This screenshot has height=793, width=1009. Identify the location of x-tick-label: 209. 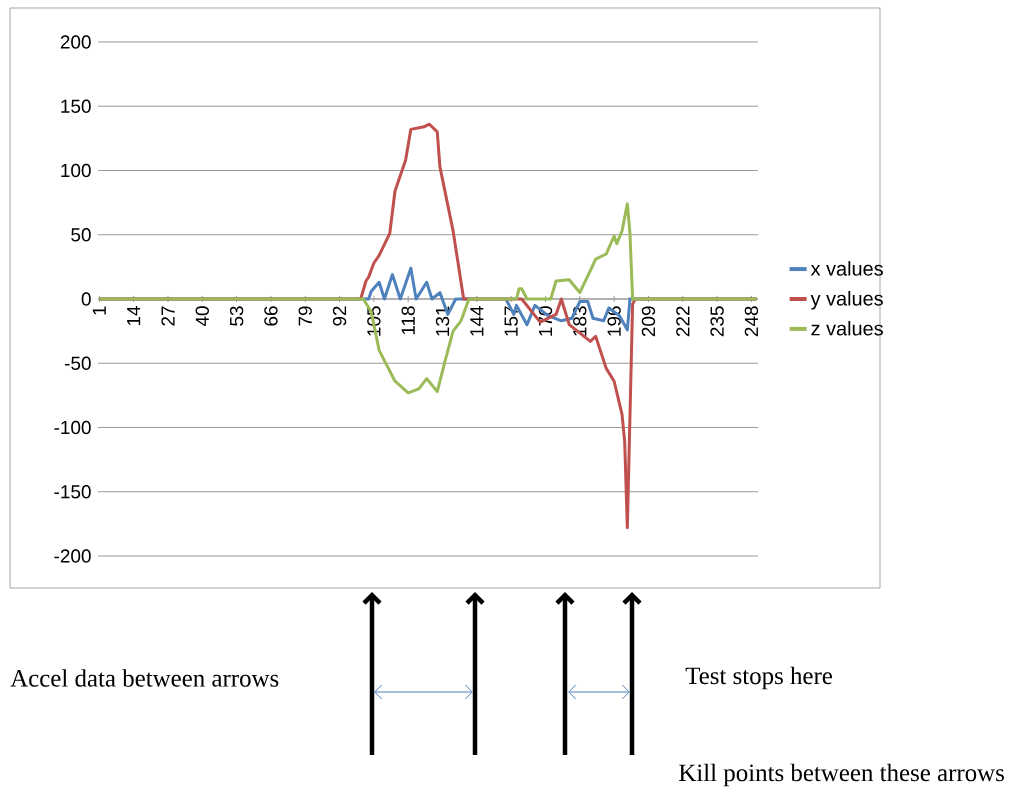
(648, 321).